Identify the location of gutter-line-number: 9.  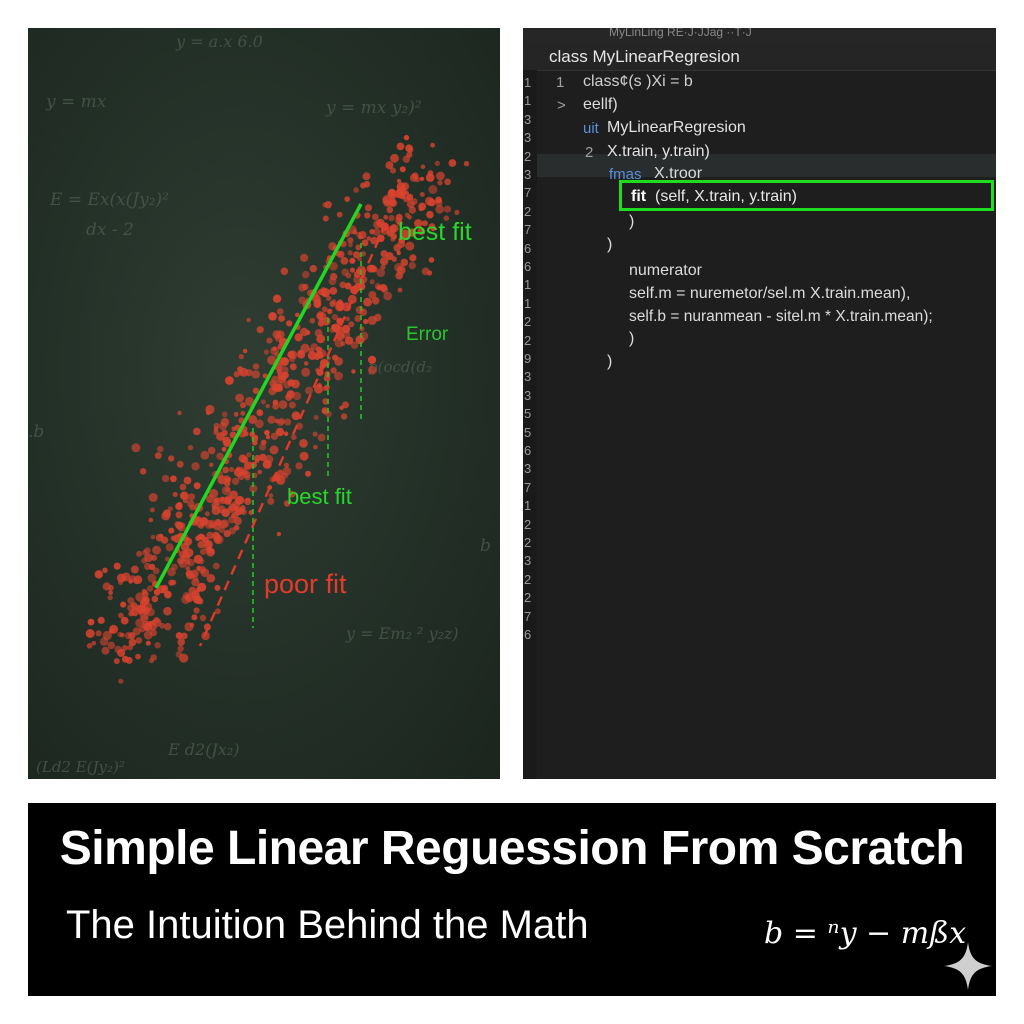
(528, 358).